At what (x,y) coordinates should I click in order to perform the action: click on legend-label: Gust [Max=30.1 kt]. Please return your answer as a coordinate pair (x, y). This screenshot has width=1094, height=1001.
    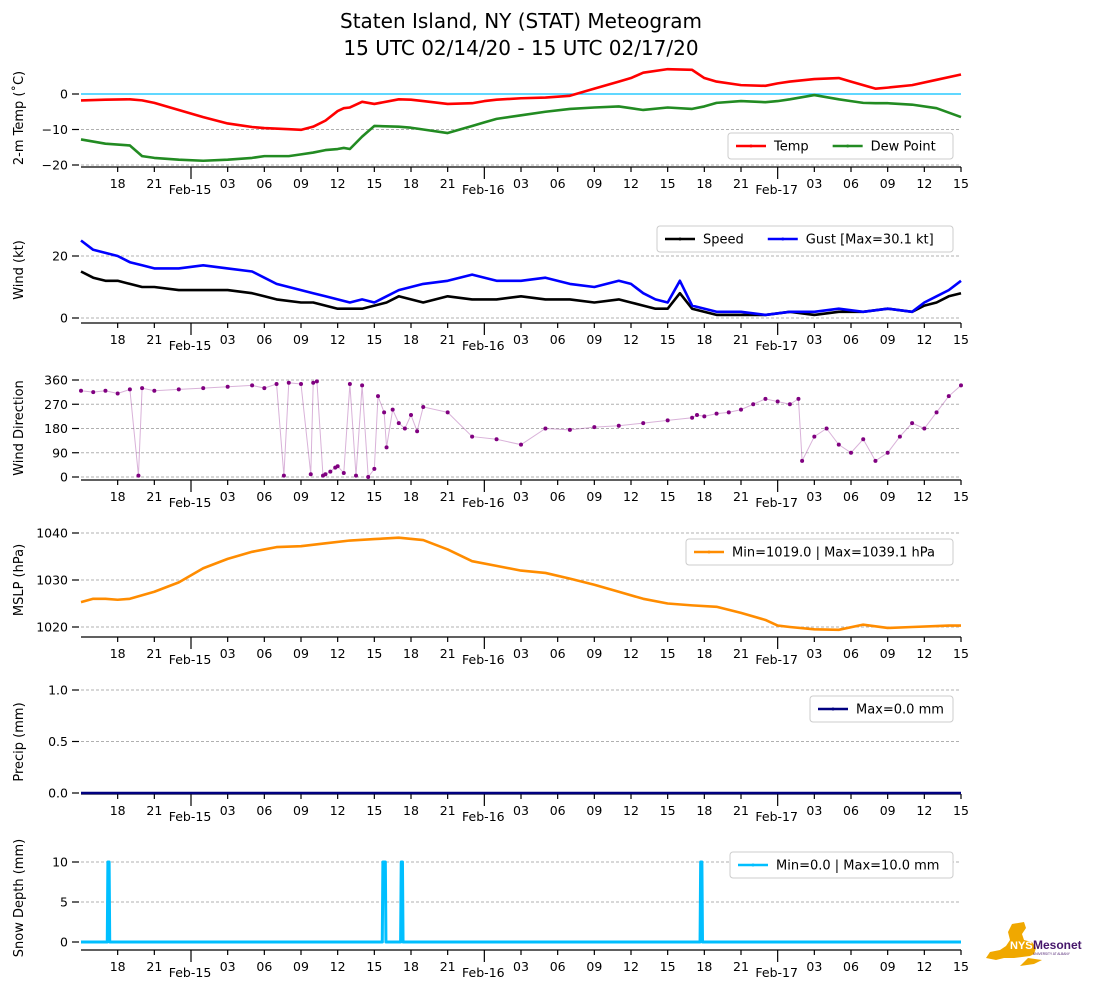
    Looking at the image, I should click on (870, 240).